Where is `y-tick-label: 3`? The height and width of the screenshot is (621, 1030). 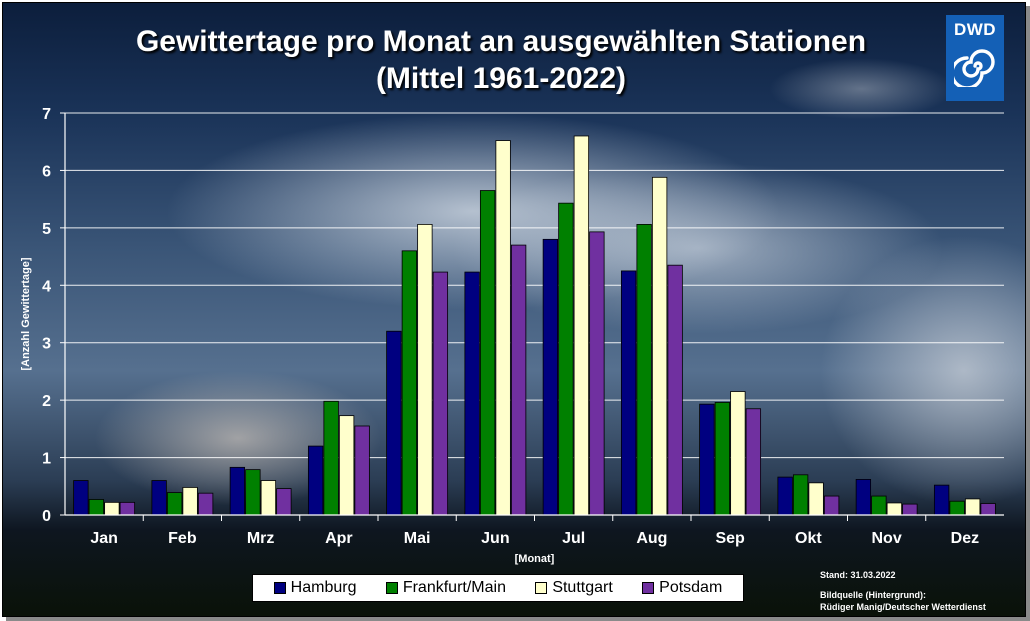
y-tick-label: 3 is located at coordinates (46, 344).